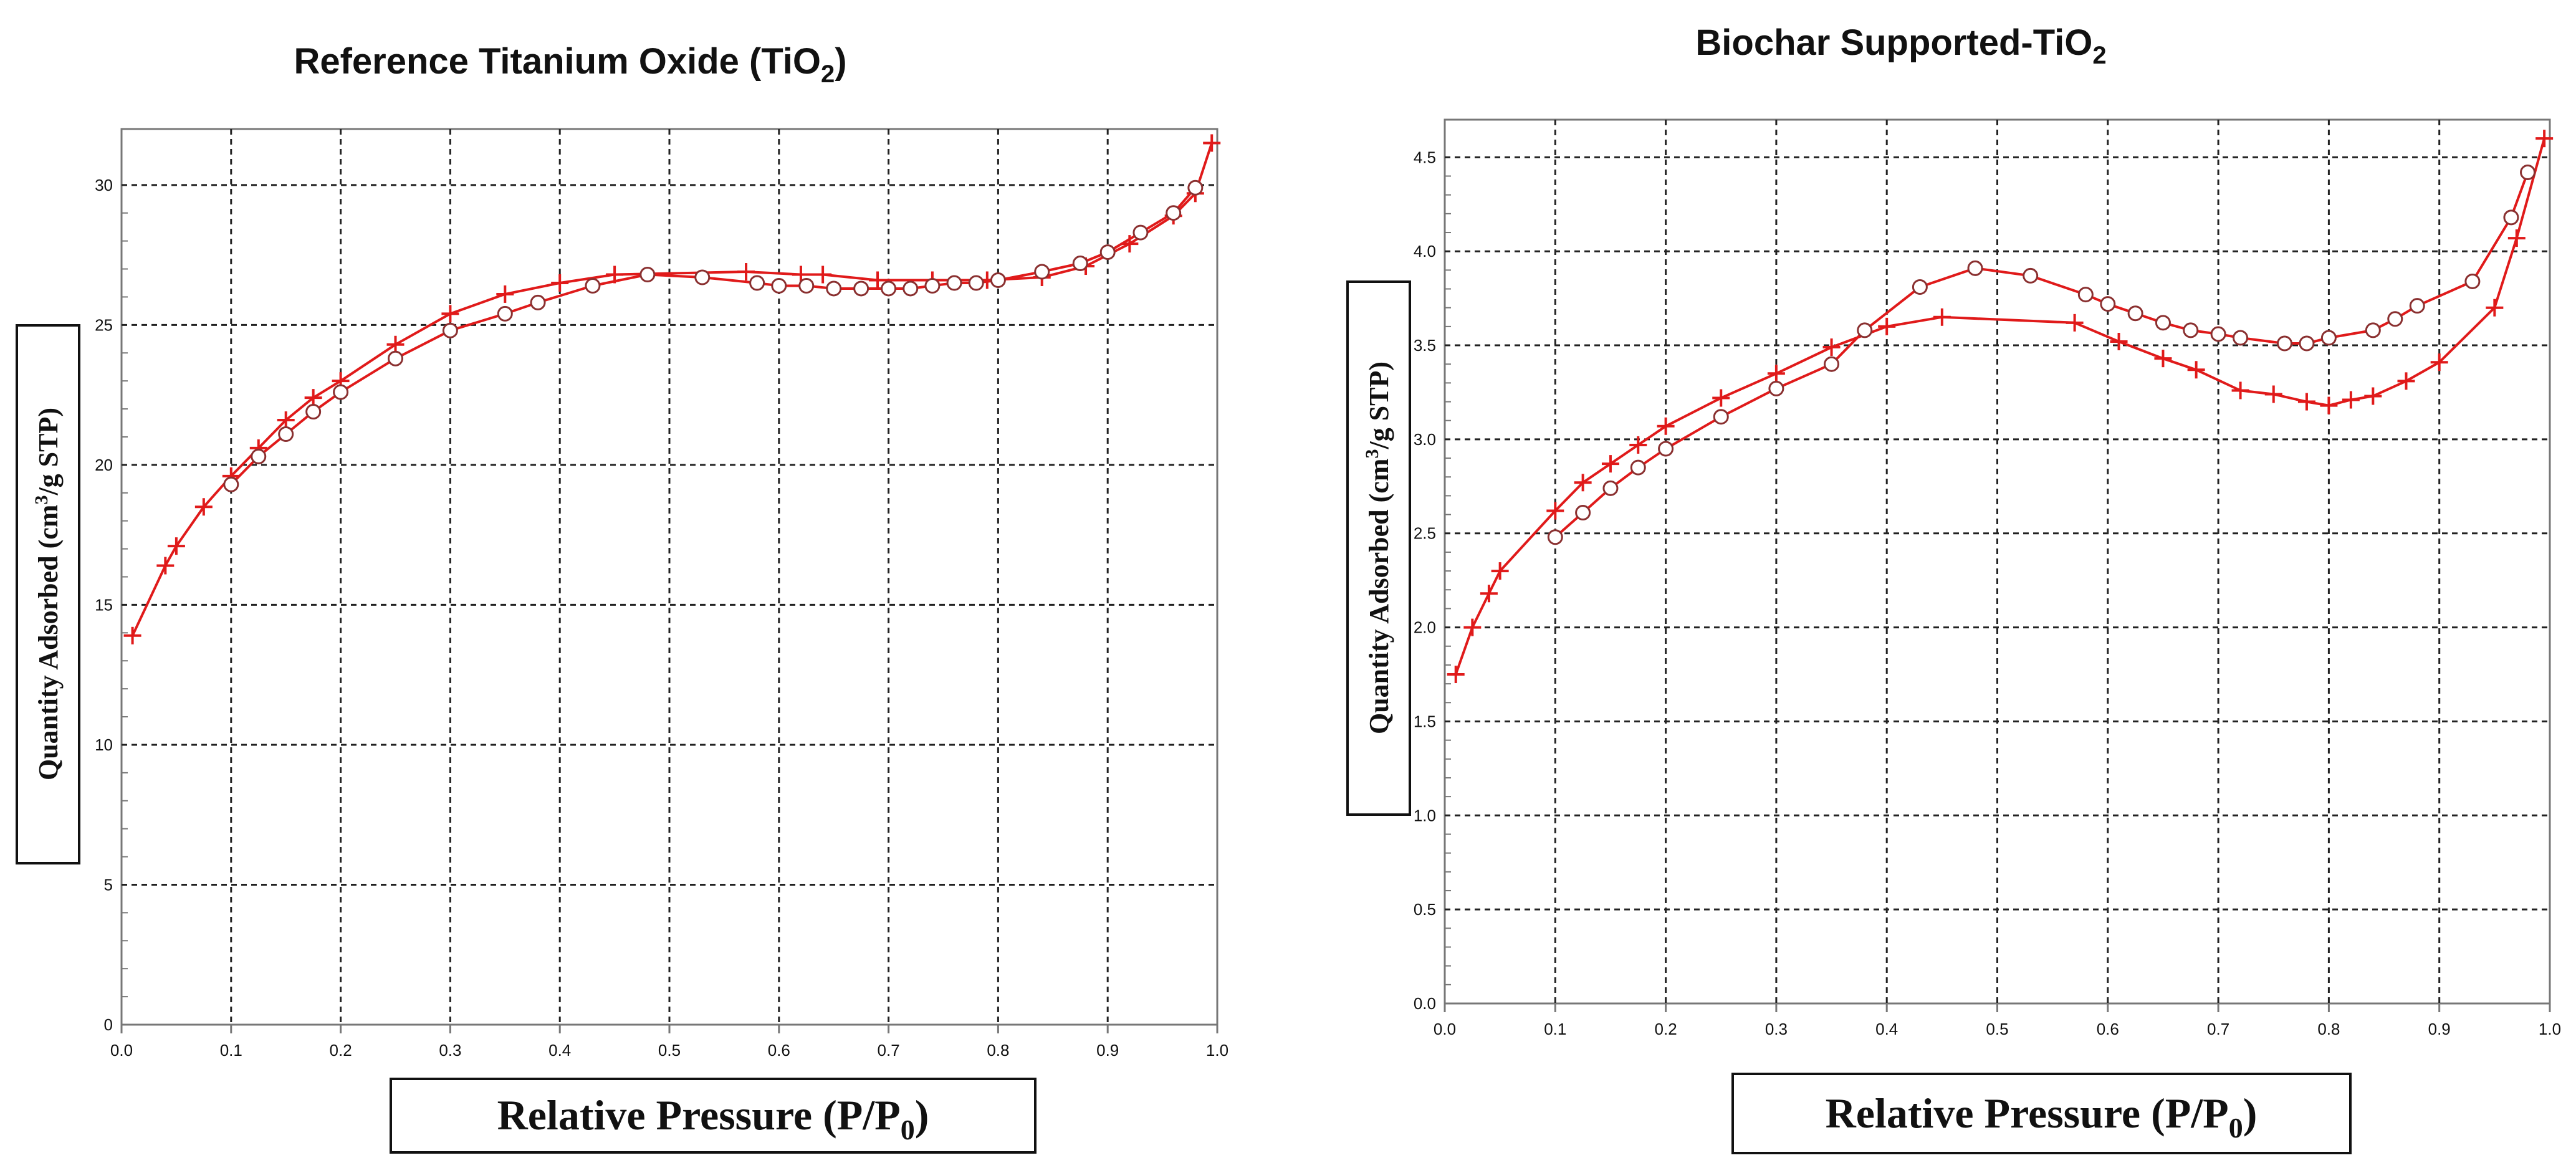  I want to click on y-tick-label: 0.5, so click(1425, 909).